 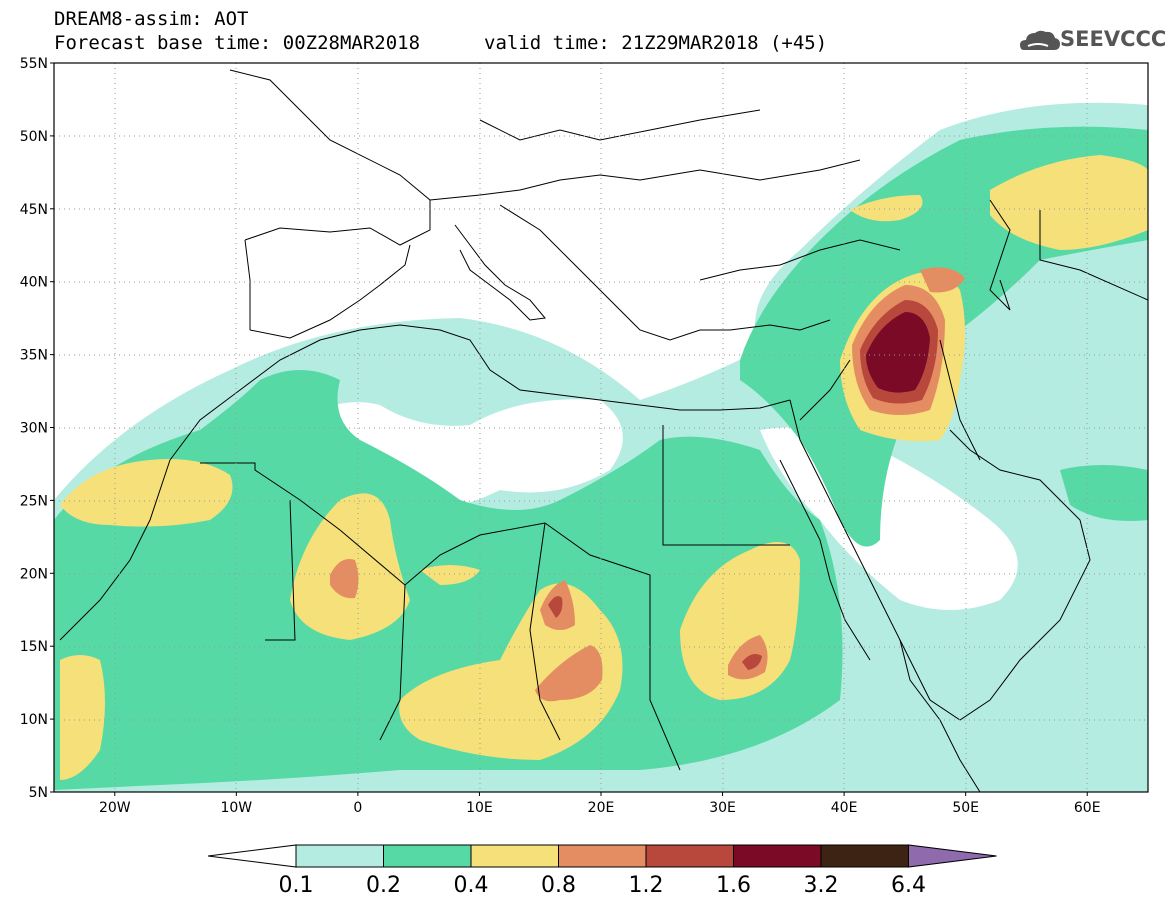 I want to click on lon-tick-label: 20W, so click(x=115, y=808).